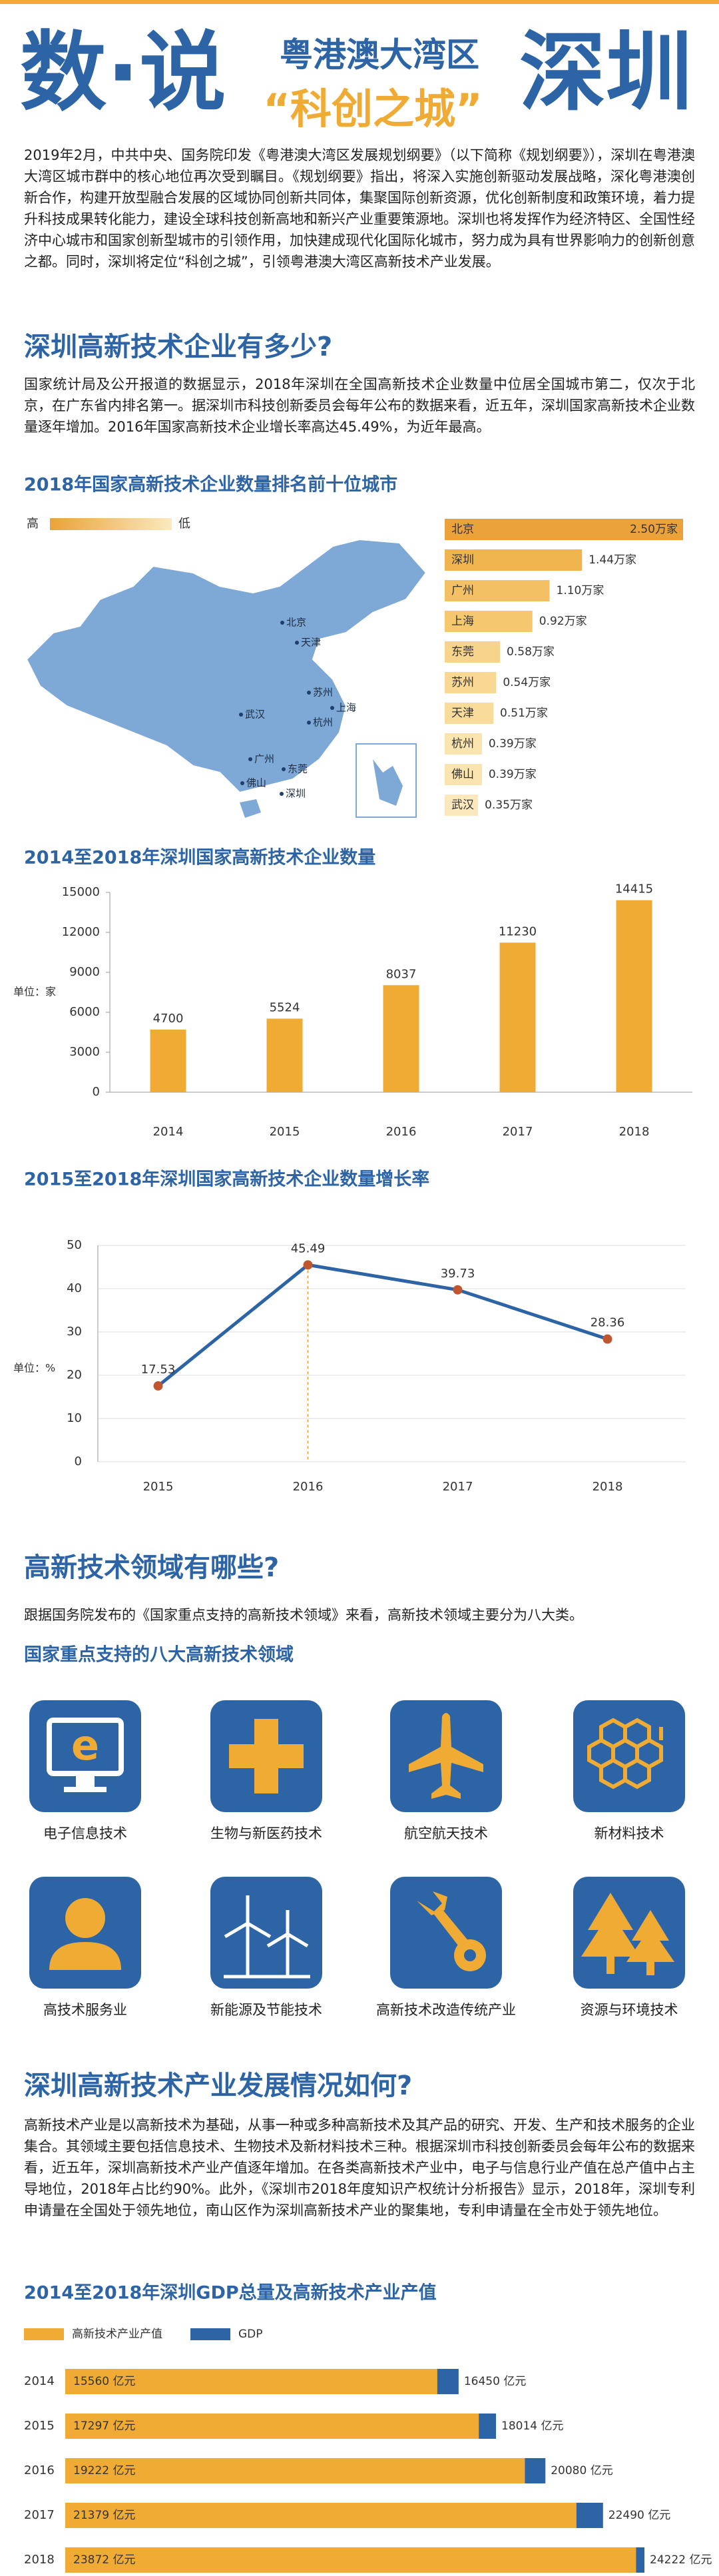 The width and height of the screenshot is (719, 2576). Describe the element at coordinates (563, 621) in the screenshot. I see `value-label: 0.92万家` at that location.